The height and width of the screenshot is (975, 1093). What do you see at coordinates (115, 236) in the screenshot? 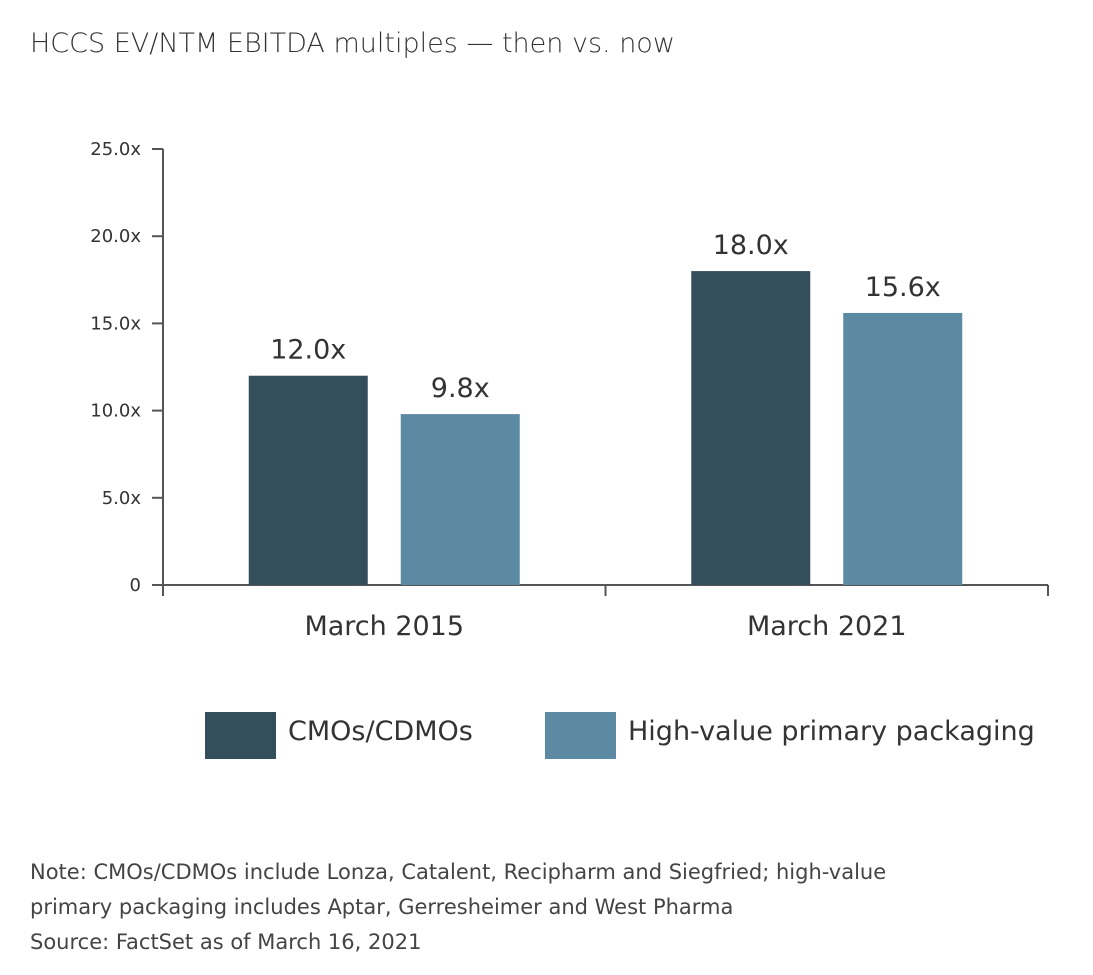
I see `y-tick-label: 20.0x` at bounding box center [115, 236].